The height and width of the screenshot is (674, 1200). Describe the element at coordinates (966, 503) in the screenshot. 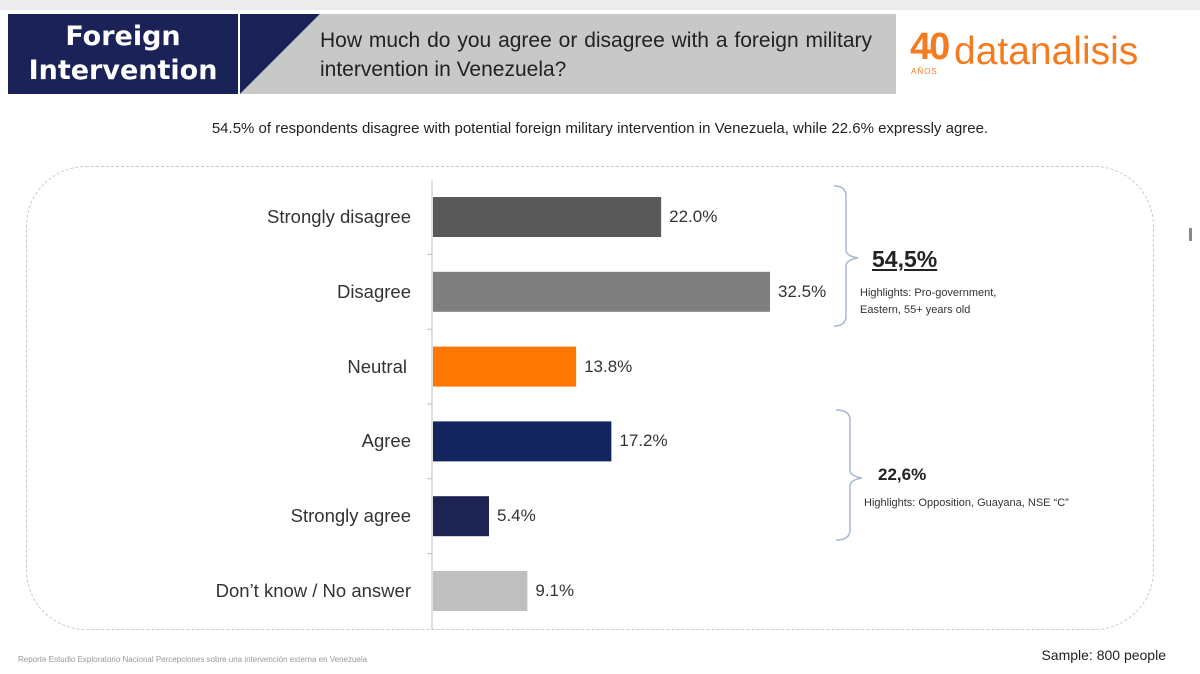

I see `agree-highlights: Highlights: Opposition, Guayana, NSE “C”` at that location.